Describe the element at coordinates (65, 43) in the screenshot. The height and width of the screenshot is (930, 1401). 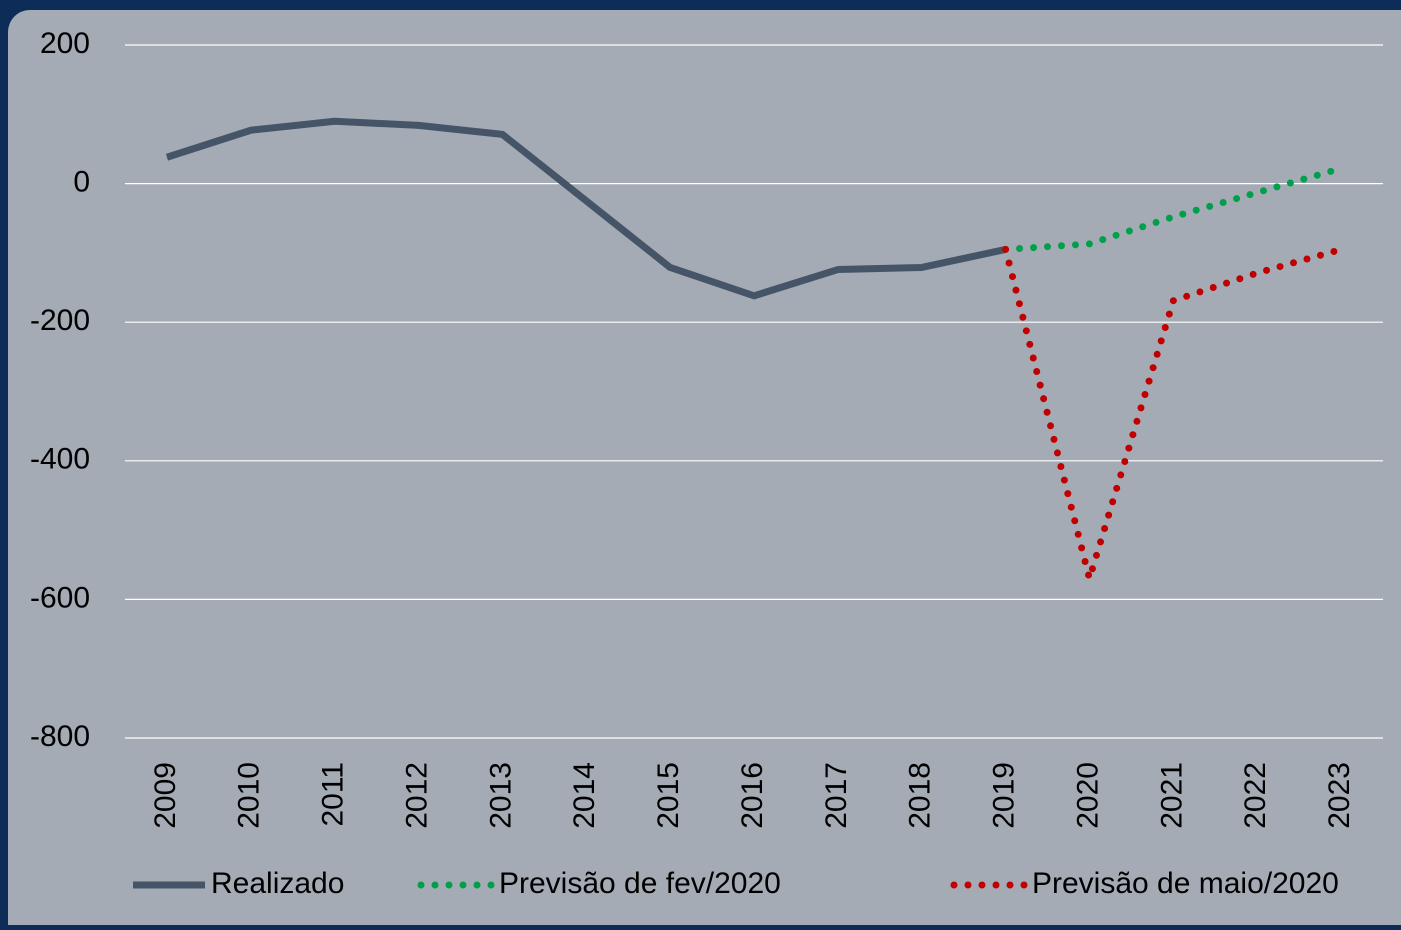
I see `y-tick-label: 200` at that location.